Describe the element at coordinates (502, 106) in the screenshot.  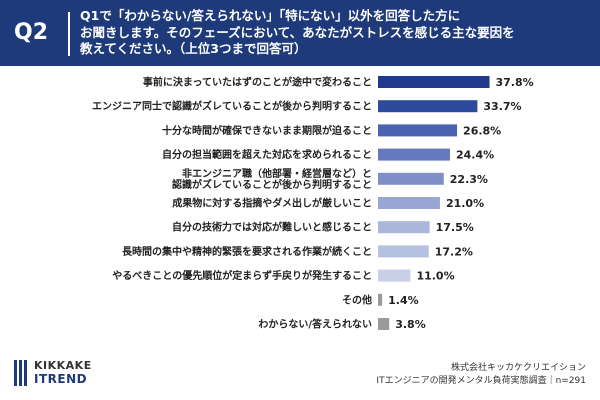
I see `value-label: 33.7%` at that location.